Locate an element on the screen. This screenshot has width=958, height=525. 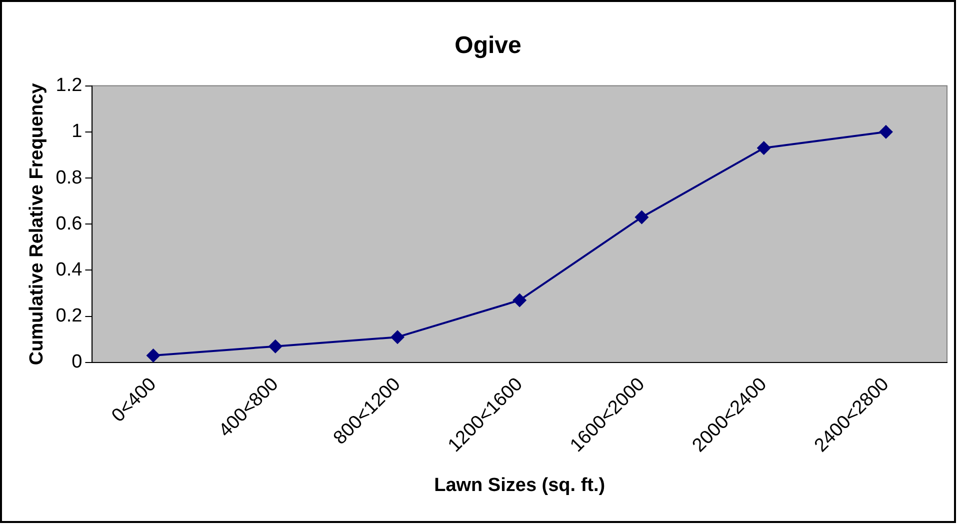
chart-title: Ogive is located at coordinates (488, 46).